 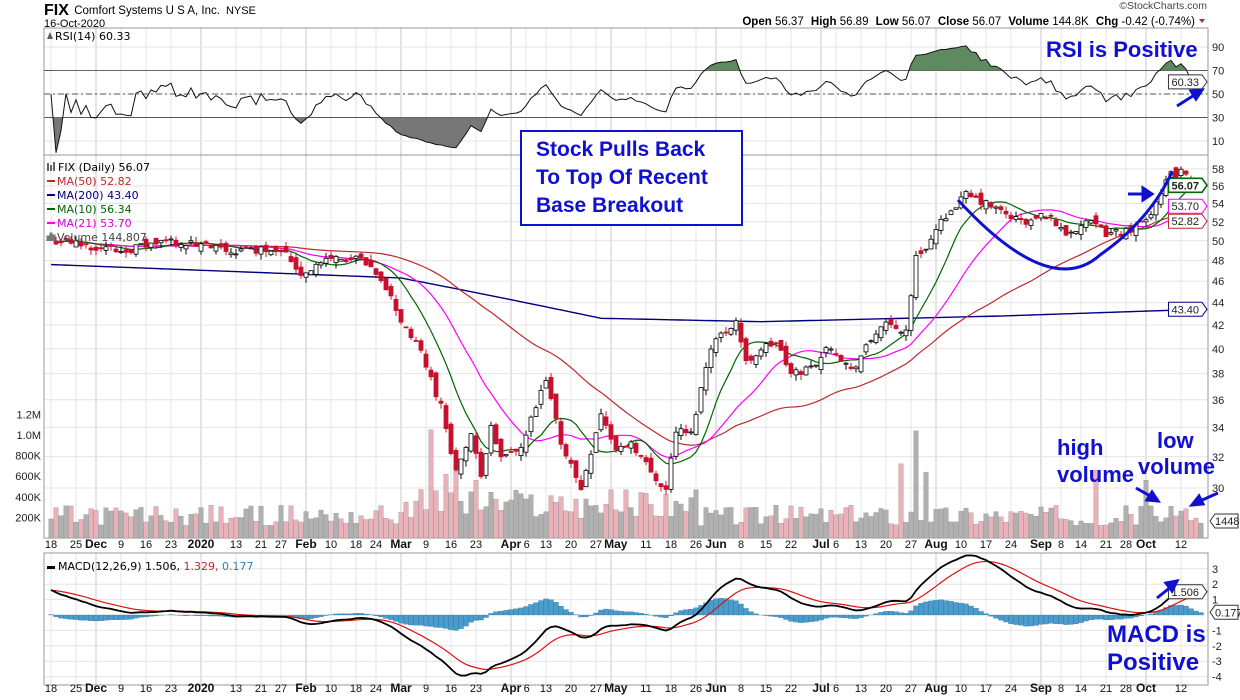 What do you see at coordinates (626, 293) in the screenshot?
I see `ma200-line` at bounding box center [626, 293].